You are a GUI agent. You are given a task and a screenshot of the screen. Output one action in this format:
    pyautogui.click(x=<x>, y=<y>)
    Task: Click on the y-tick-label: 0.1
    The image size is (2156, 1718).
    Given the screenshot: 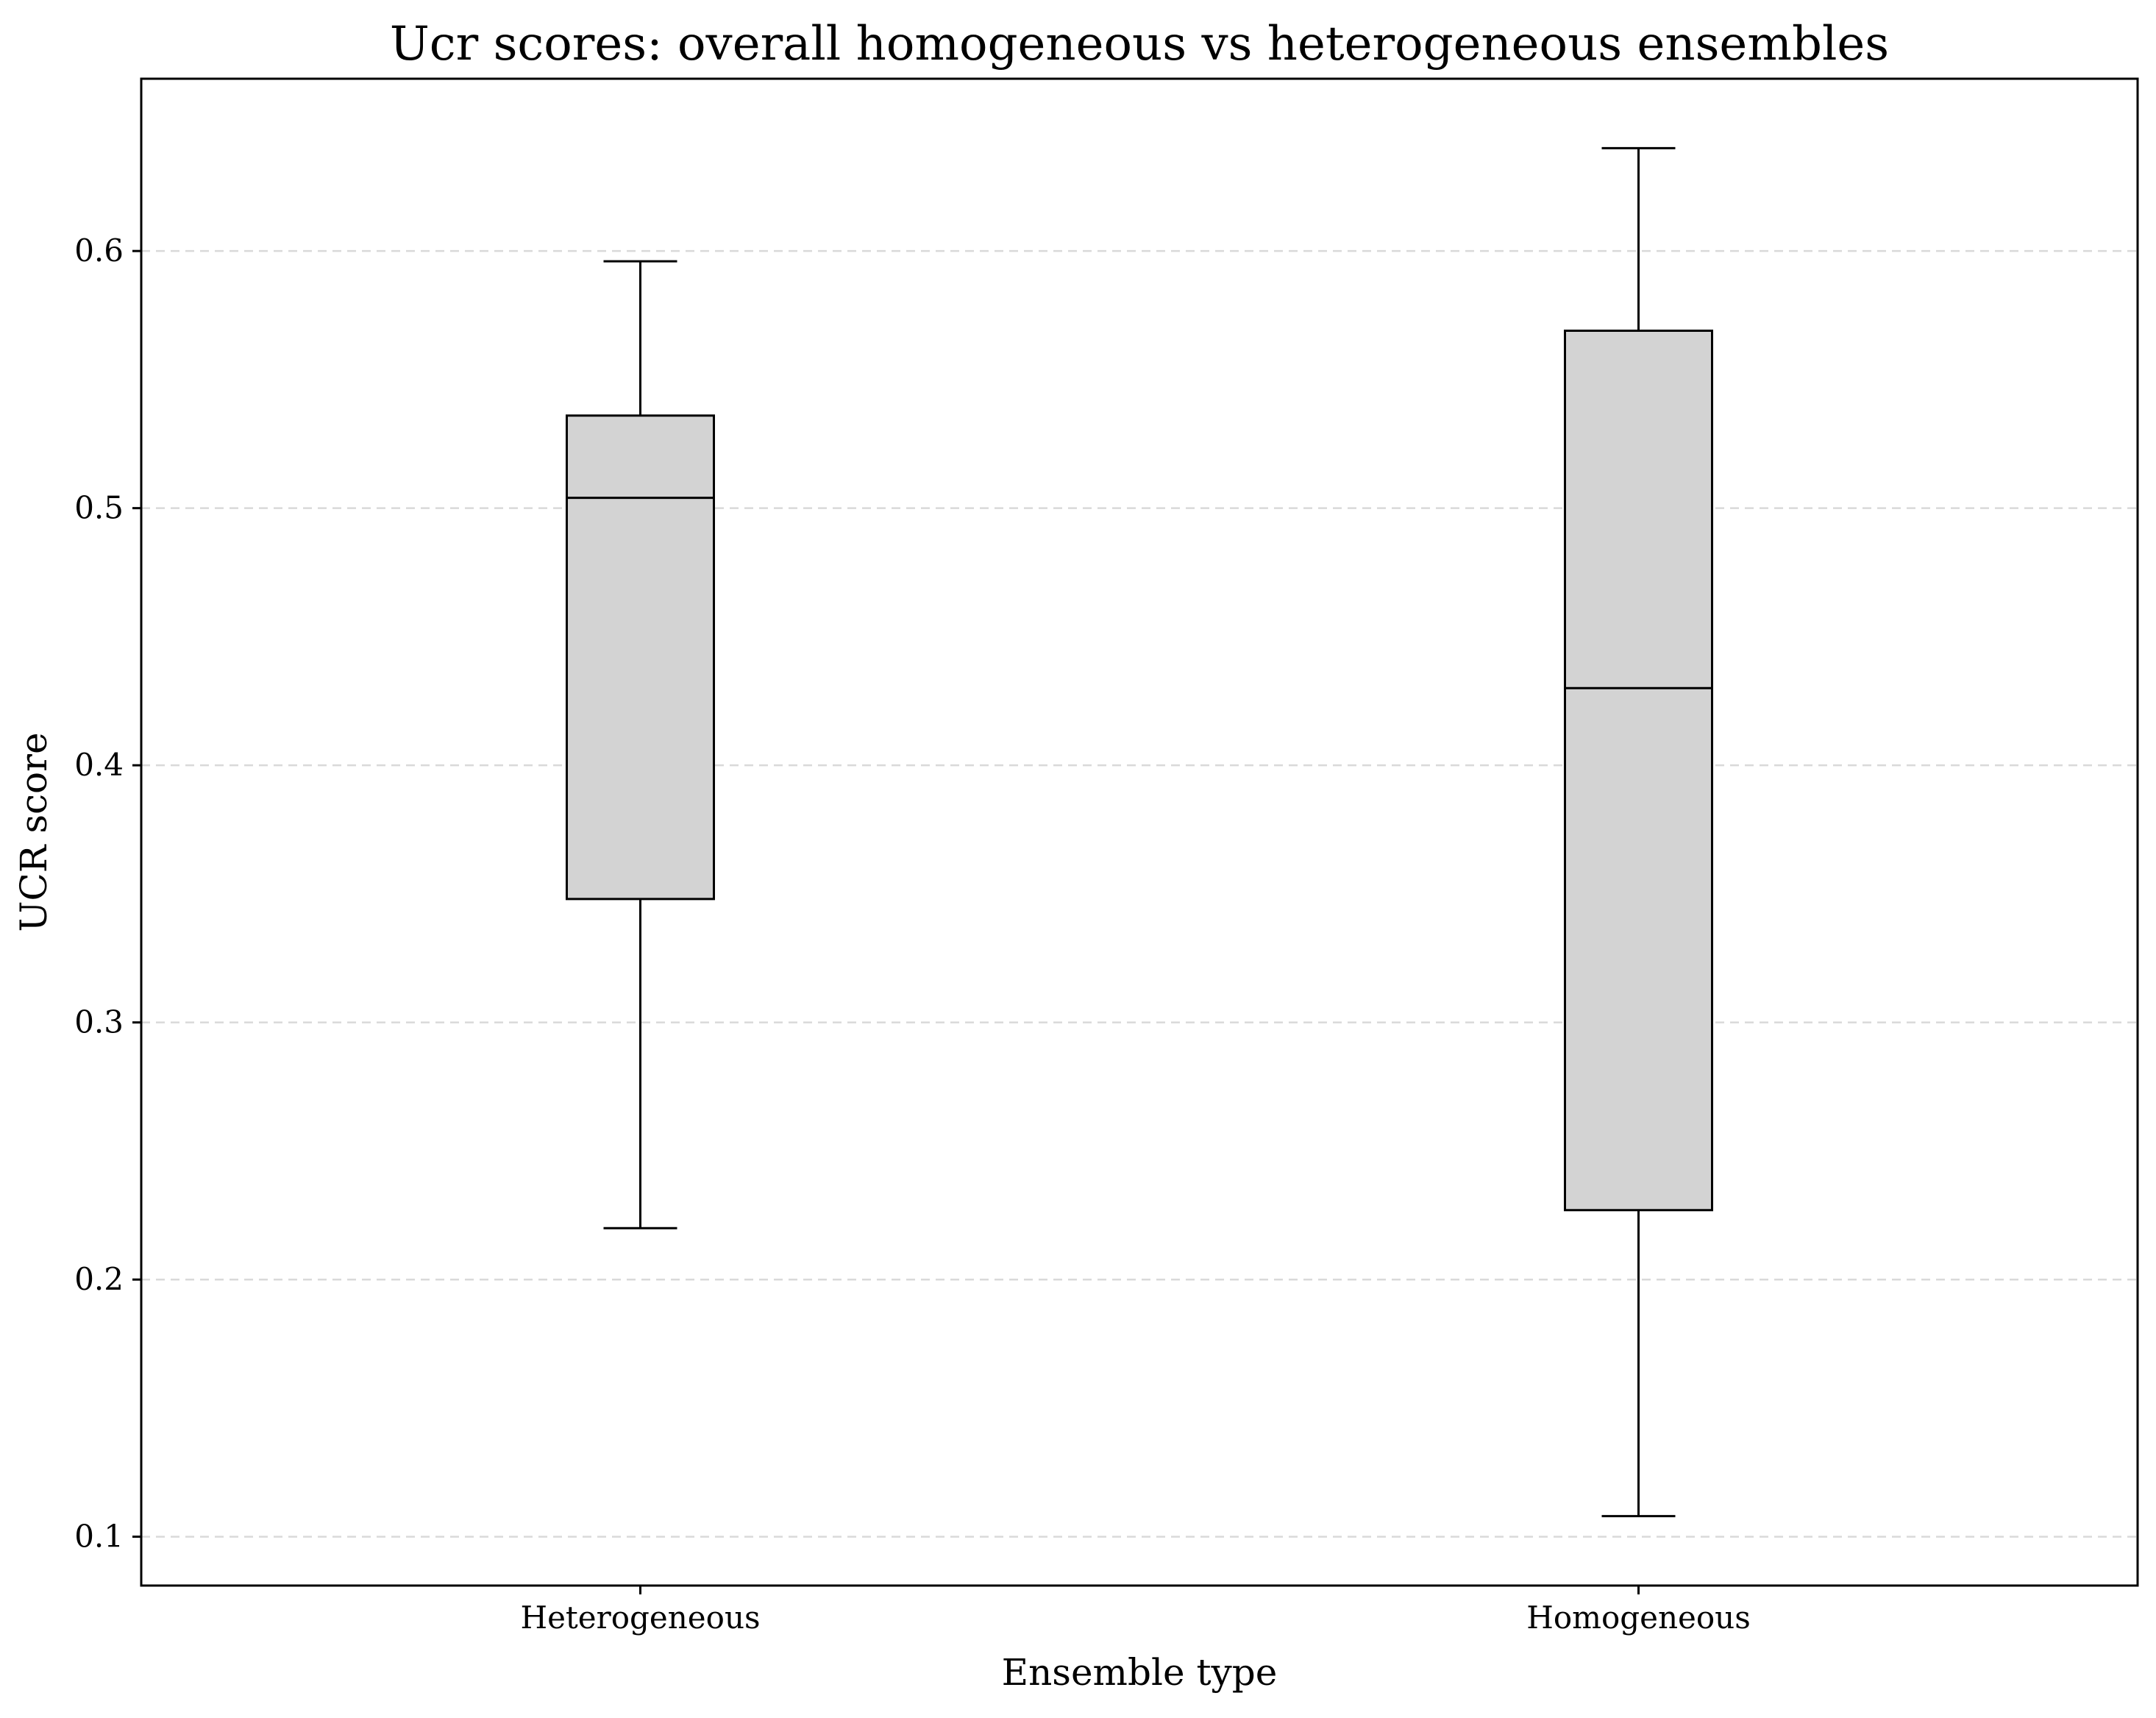 What is the action you would take?
    pyautogui.click(x=99, y=1537)
    